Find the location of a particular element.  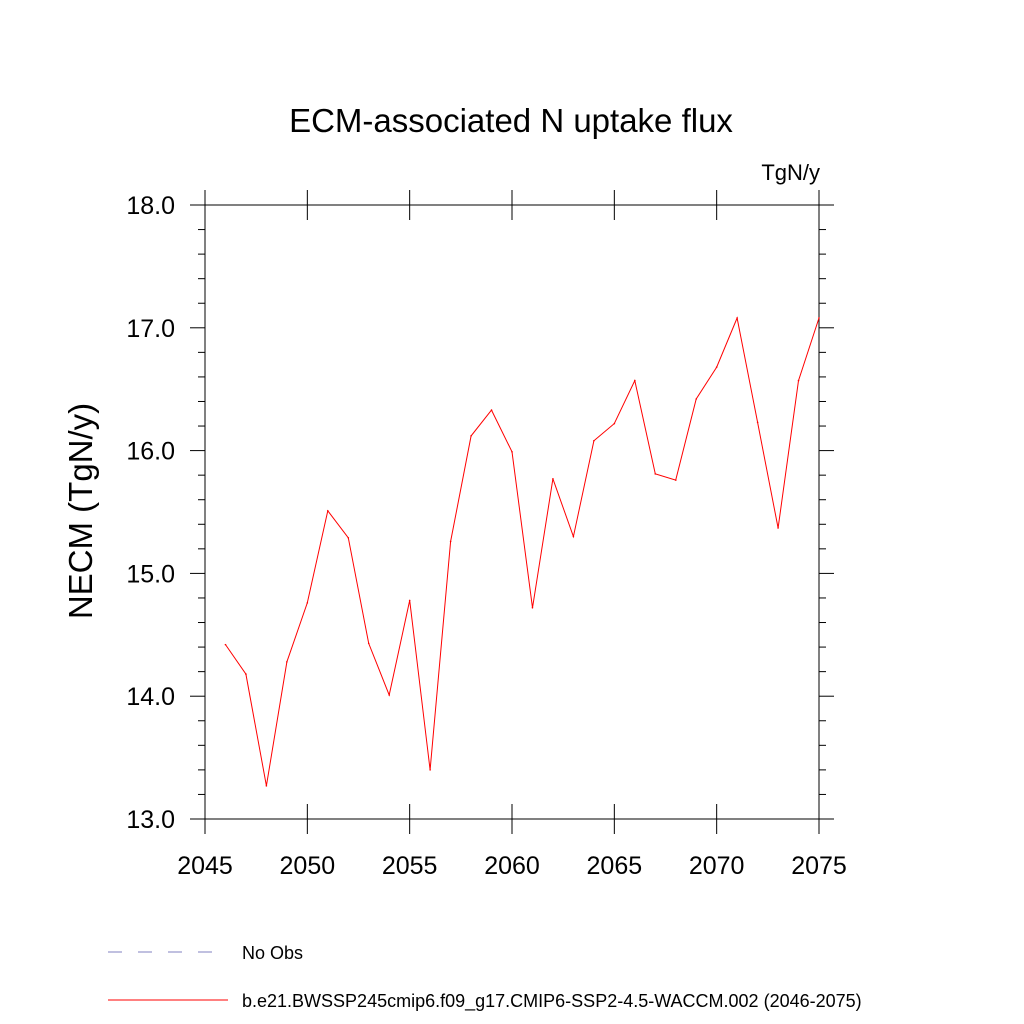

x-tick-label: 2045 is located at coordinates (205, 866).